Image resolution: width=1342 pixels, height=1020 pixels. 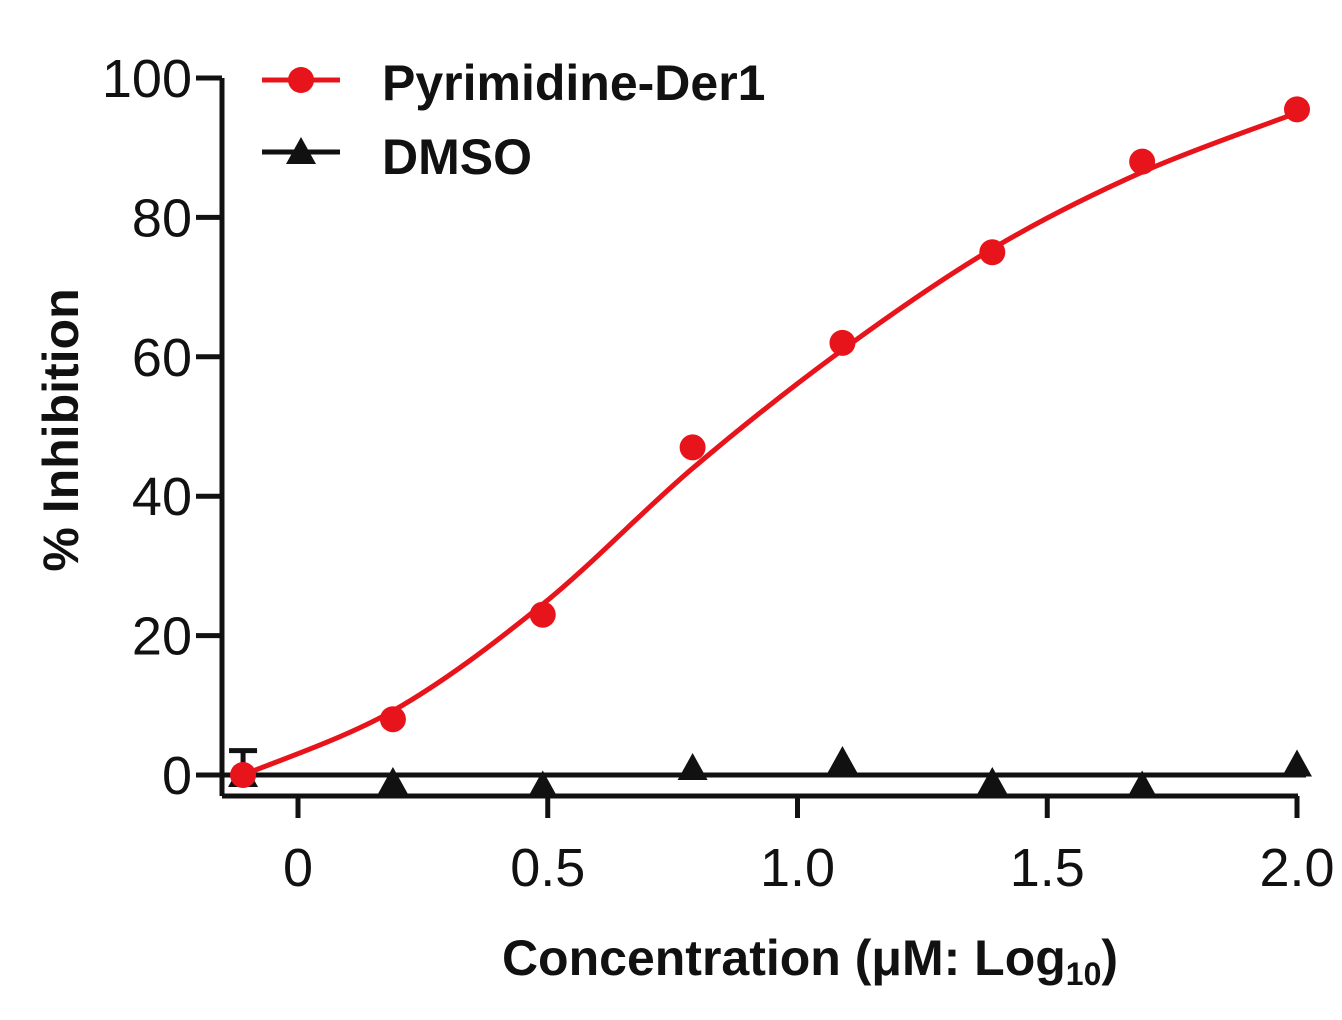 I want to click on x-tick-label-2: 1.0, so click(x=797, y=868).